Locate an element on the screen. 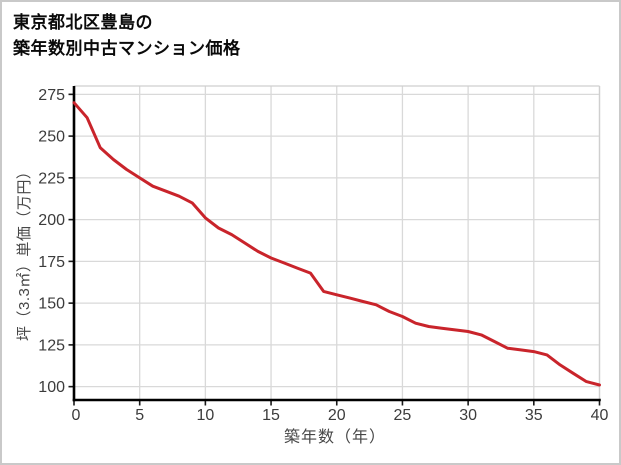 The image size is (621, 465). y-tick-label: 275 is located at coordinates (51, 95).